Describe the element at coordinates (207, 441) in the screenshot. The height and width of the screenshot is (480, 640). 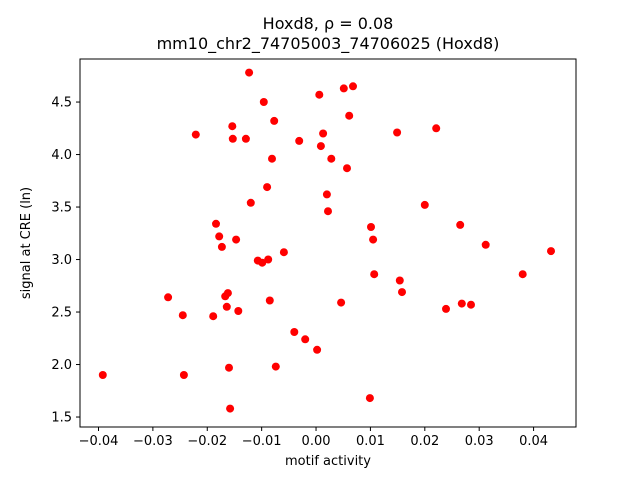
I see `x-tick-label: −0.02` at that location.